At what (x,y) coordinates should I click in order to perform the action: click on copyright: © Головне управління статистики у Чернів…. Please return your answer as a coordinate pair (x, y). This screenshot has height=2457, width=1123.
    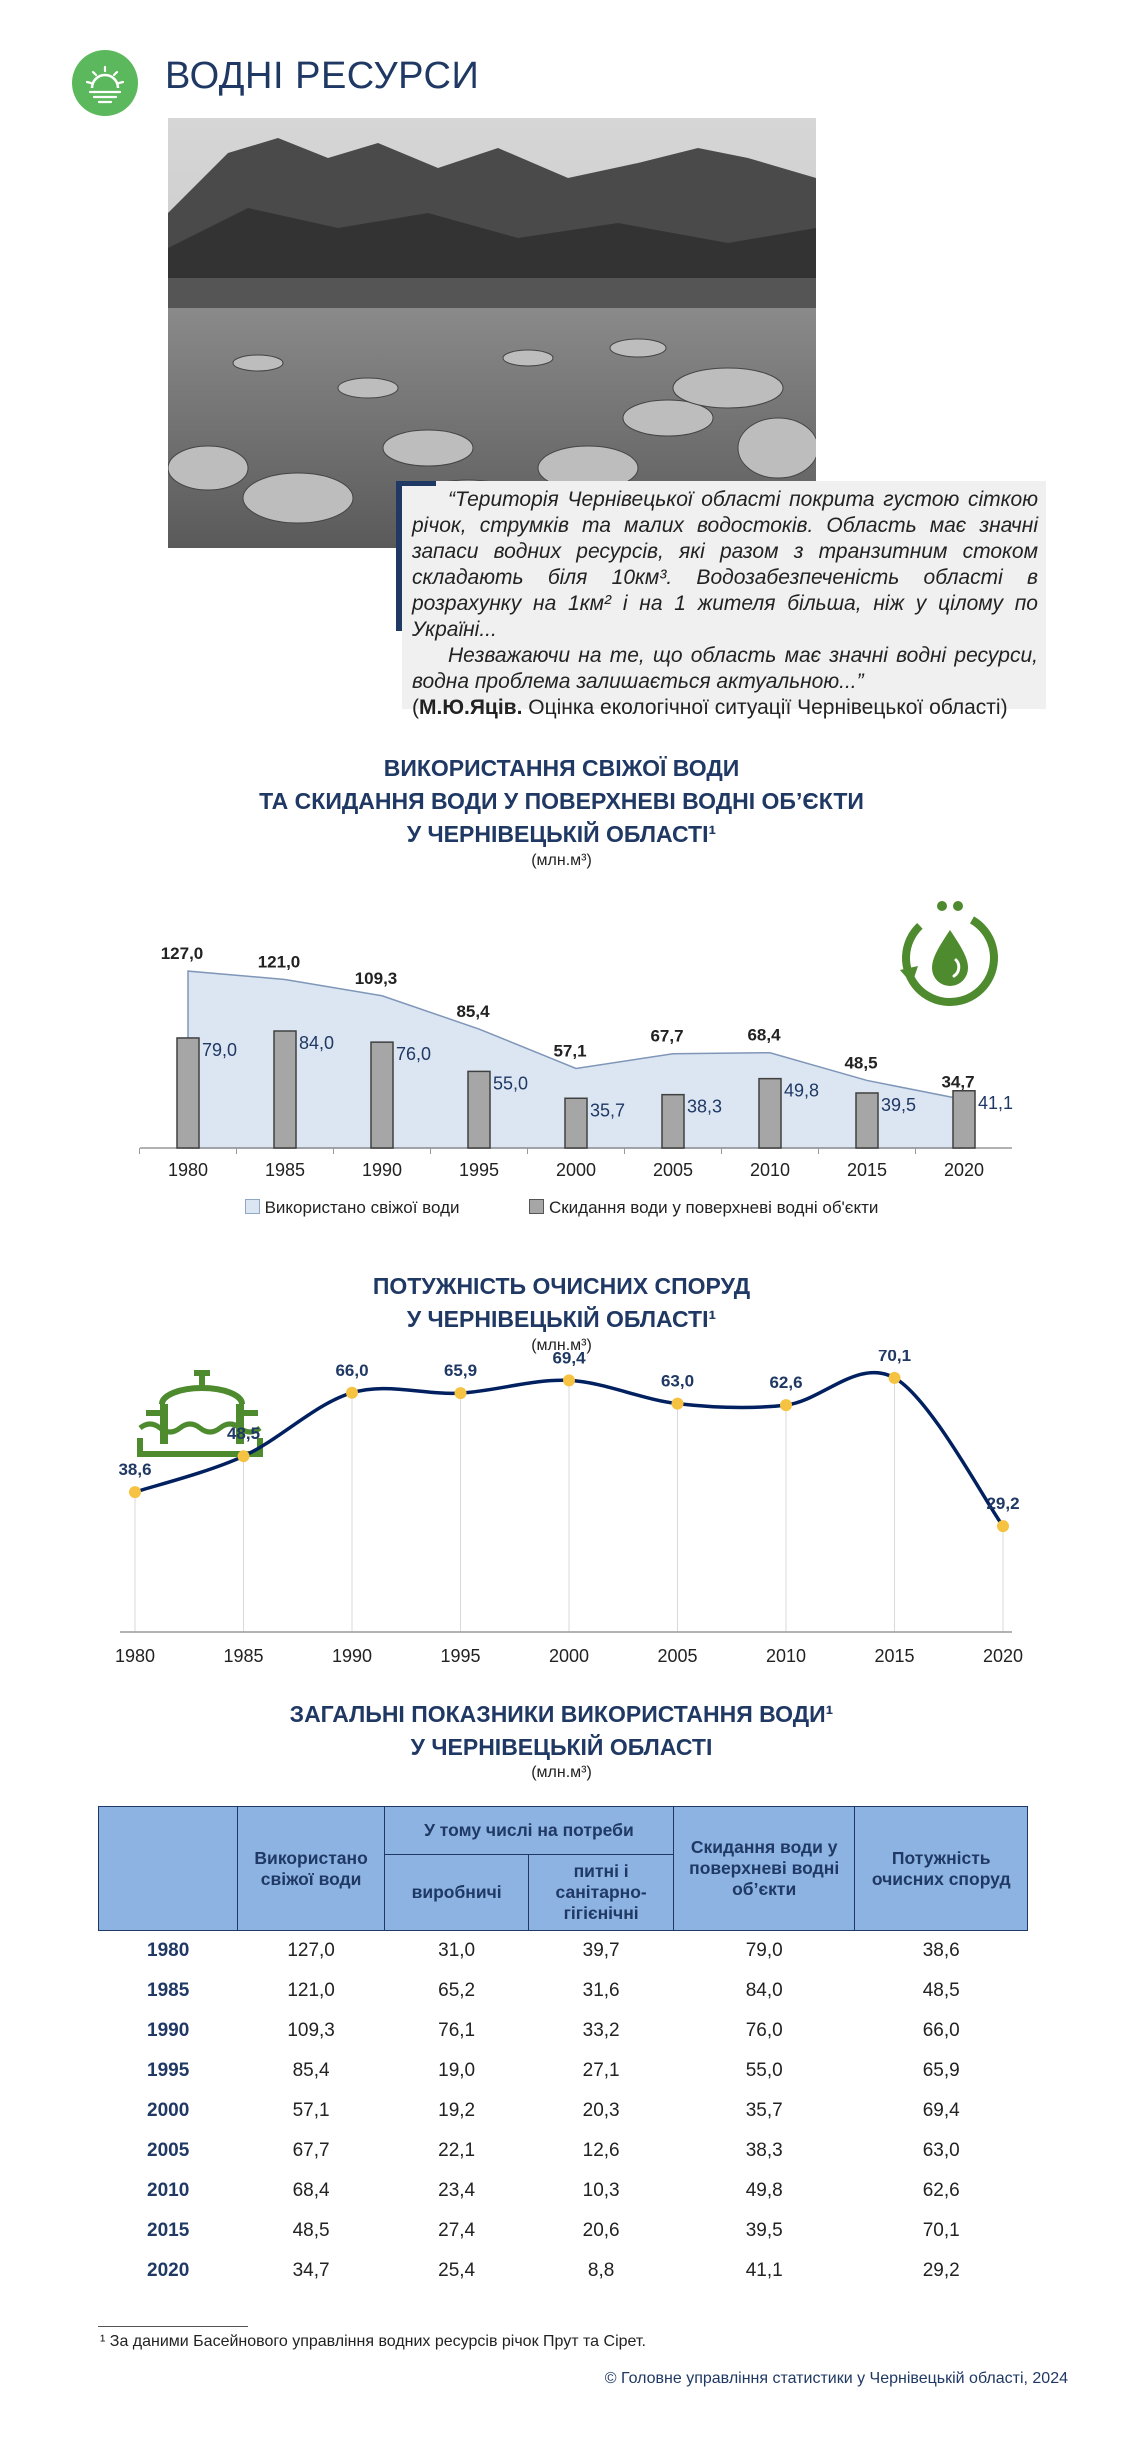
    Looking at the image, I should click on (836, 2378).